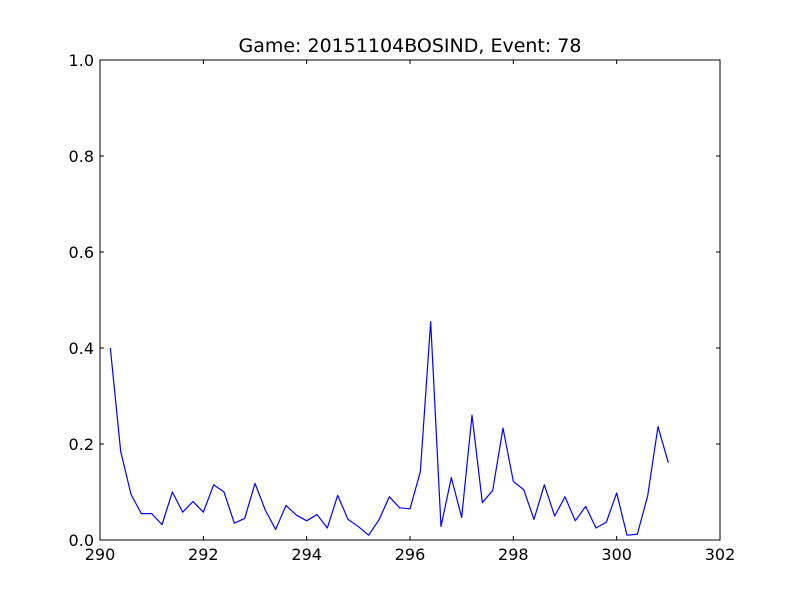 The height and width of the screenshot is (600, 800). Describe the element at coordinates (616, 554) in the screenshot. I see `x-tick-label: 300` at that location.